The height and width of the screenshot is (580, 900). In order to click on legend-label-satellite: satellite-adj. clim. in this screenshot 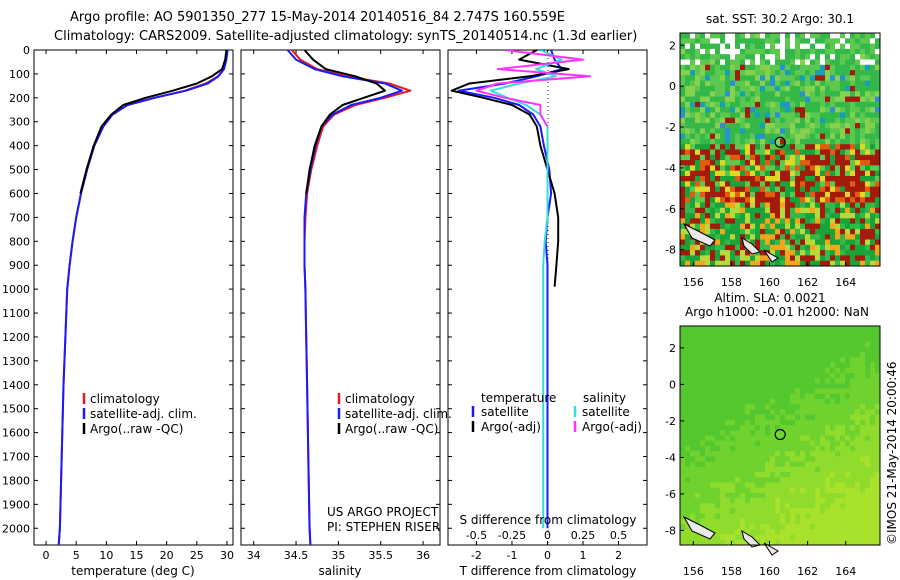, I will do `click(143, 414)`.